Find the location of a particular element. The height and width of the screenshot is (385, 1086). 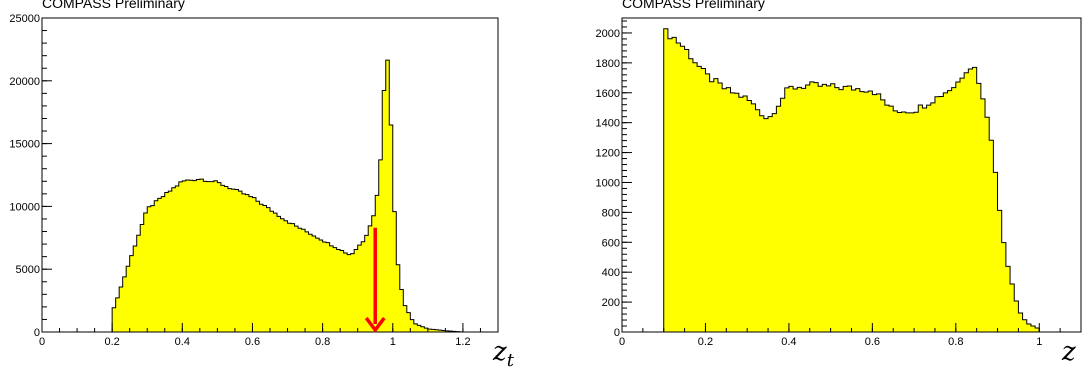

y-tick-label: 1800 is located at coordinates (608, 64).